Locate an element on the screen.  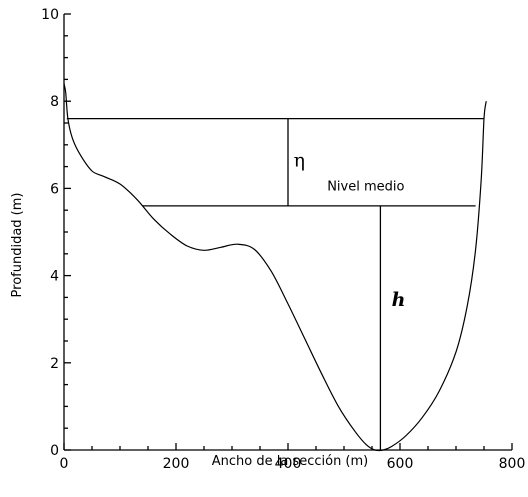
x-axis-label: Ancho de la sección (m) is located at coordinates (290, 461).